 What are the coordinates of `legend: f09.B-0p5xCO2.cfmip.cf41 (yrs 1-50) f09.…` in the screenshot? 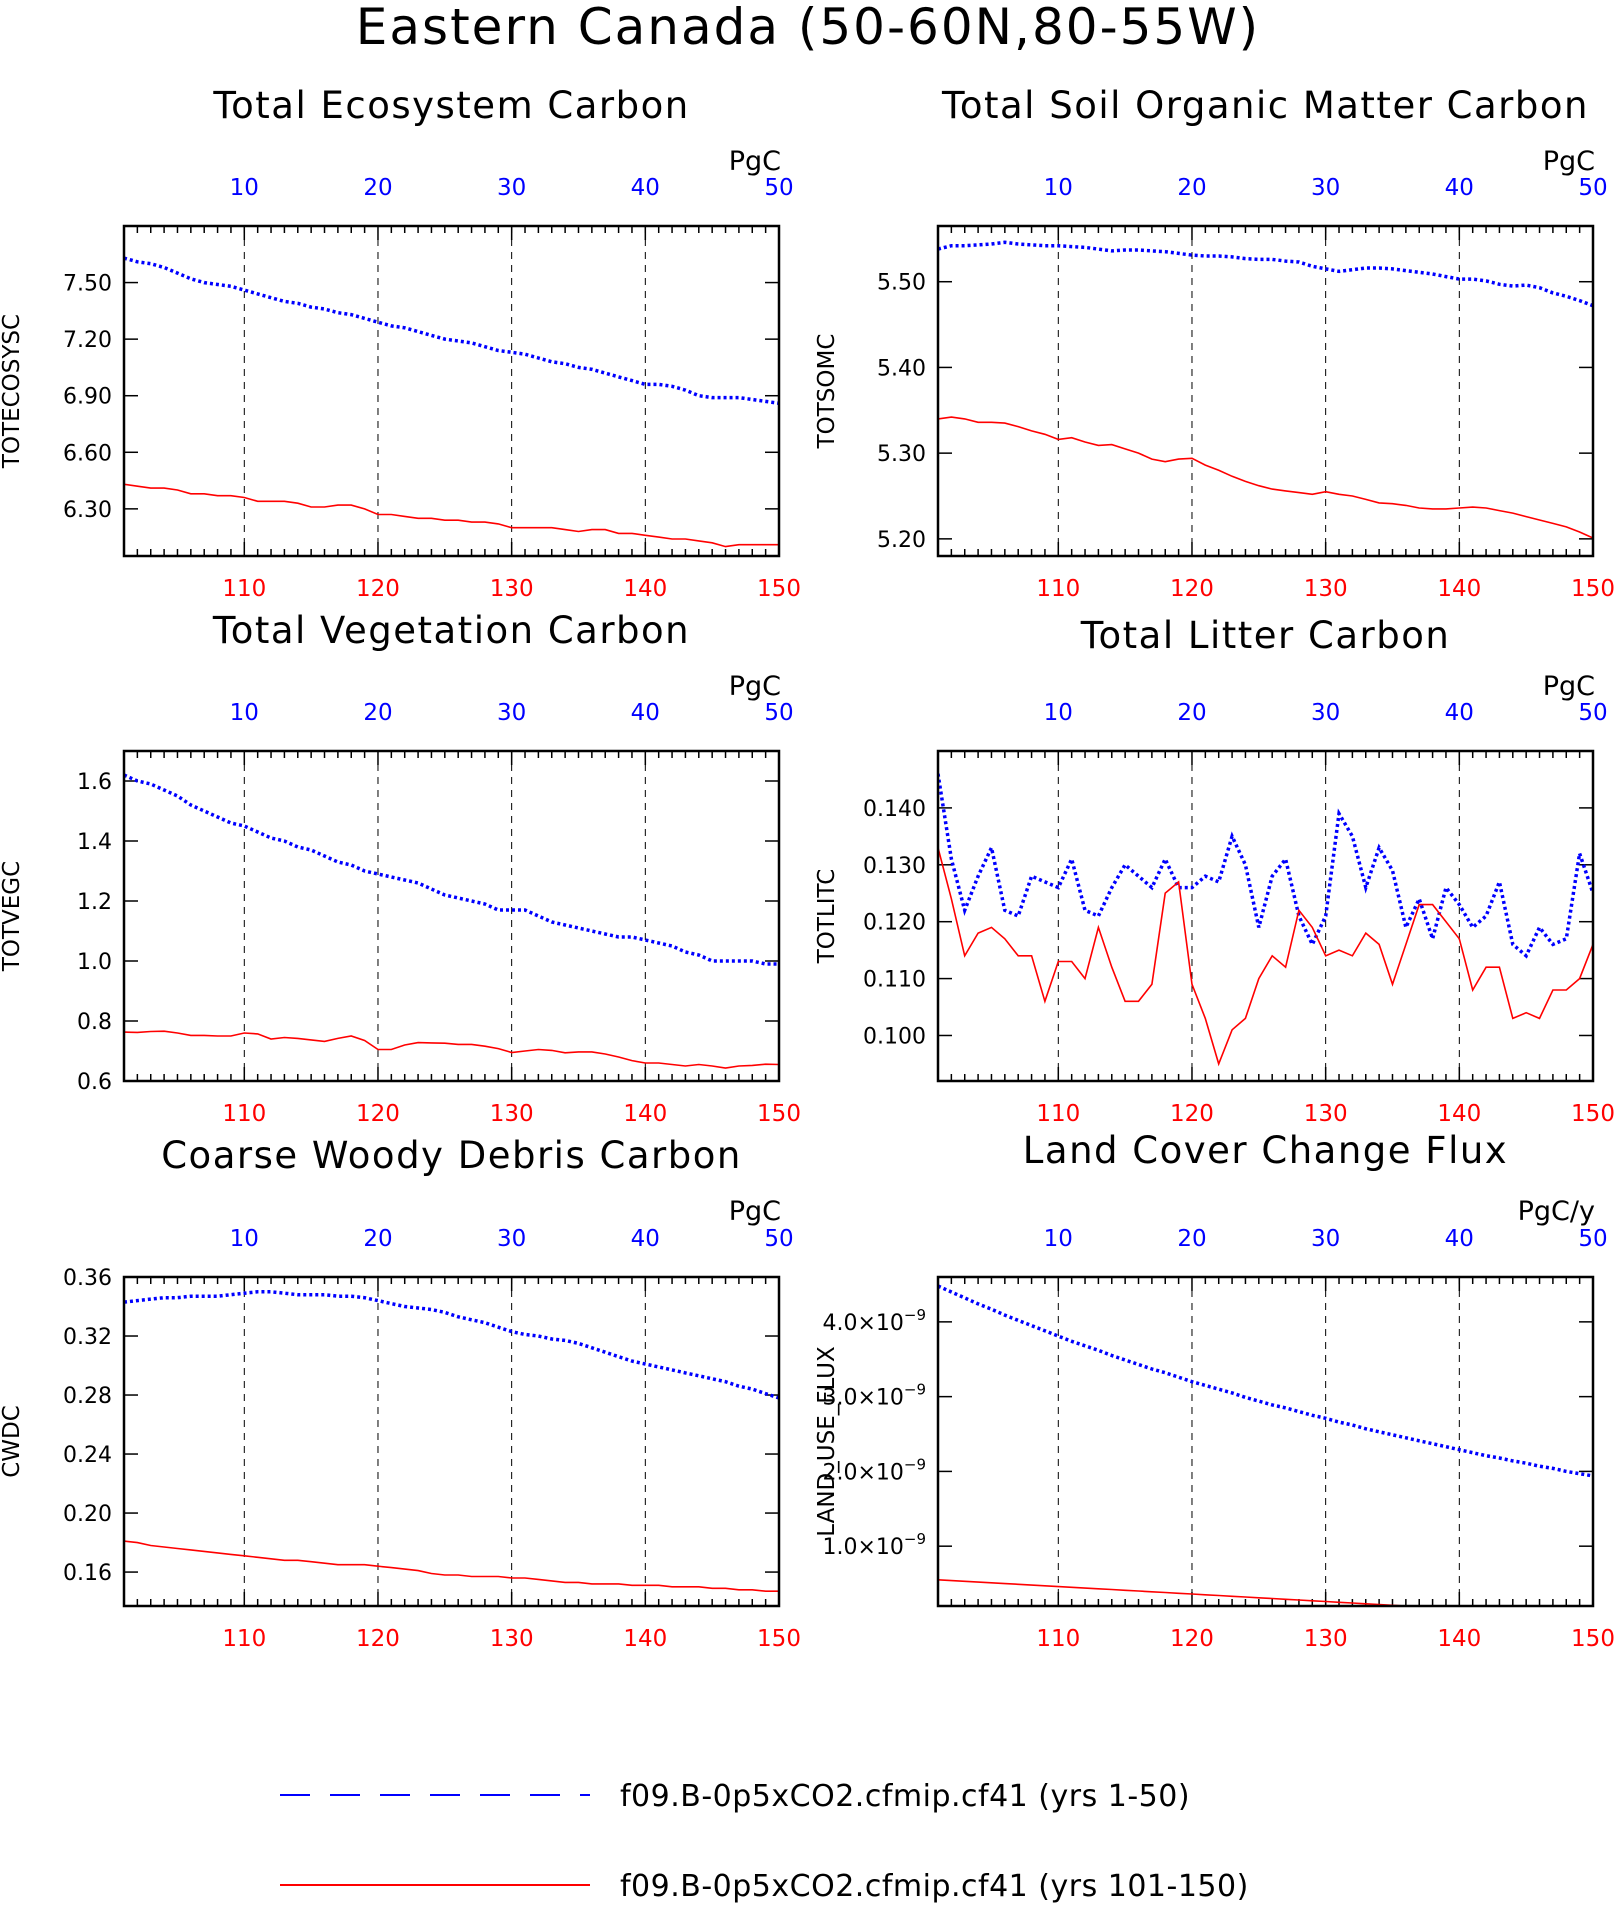 It's located at (764, 1841).